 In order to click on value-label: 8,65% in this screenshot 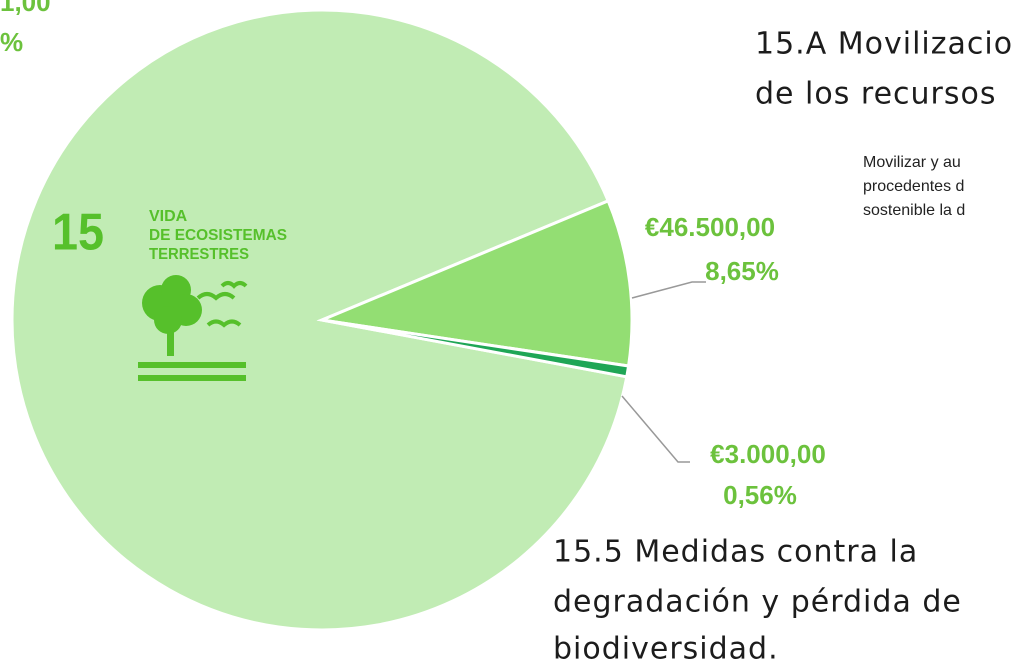, I will do `click(742, 271)`.